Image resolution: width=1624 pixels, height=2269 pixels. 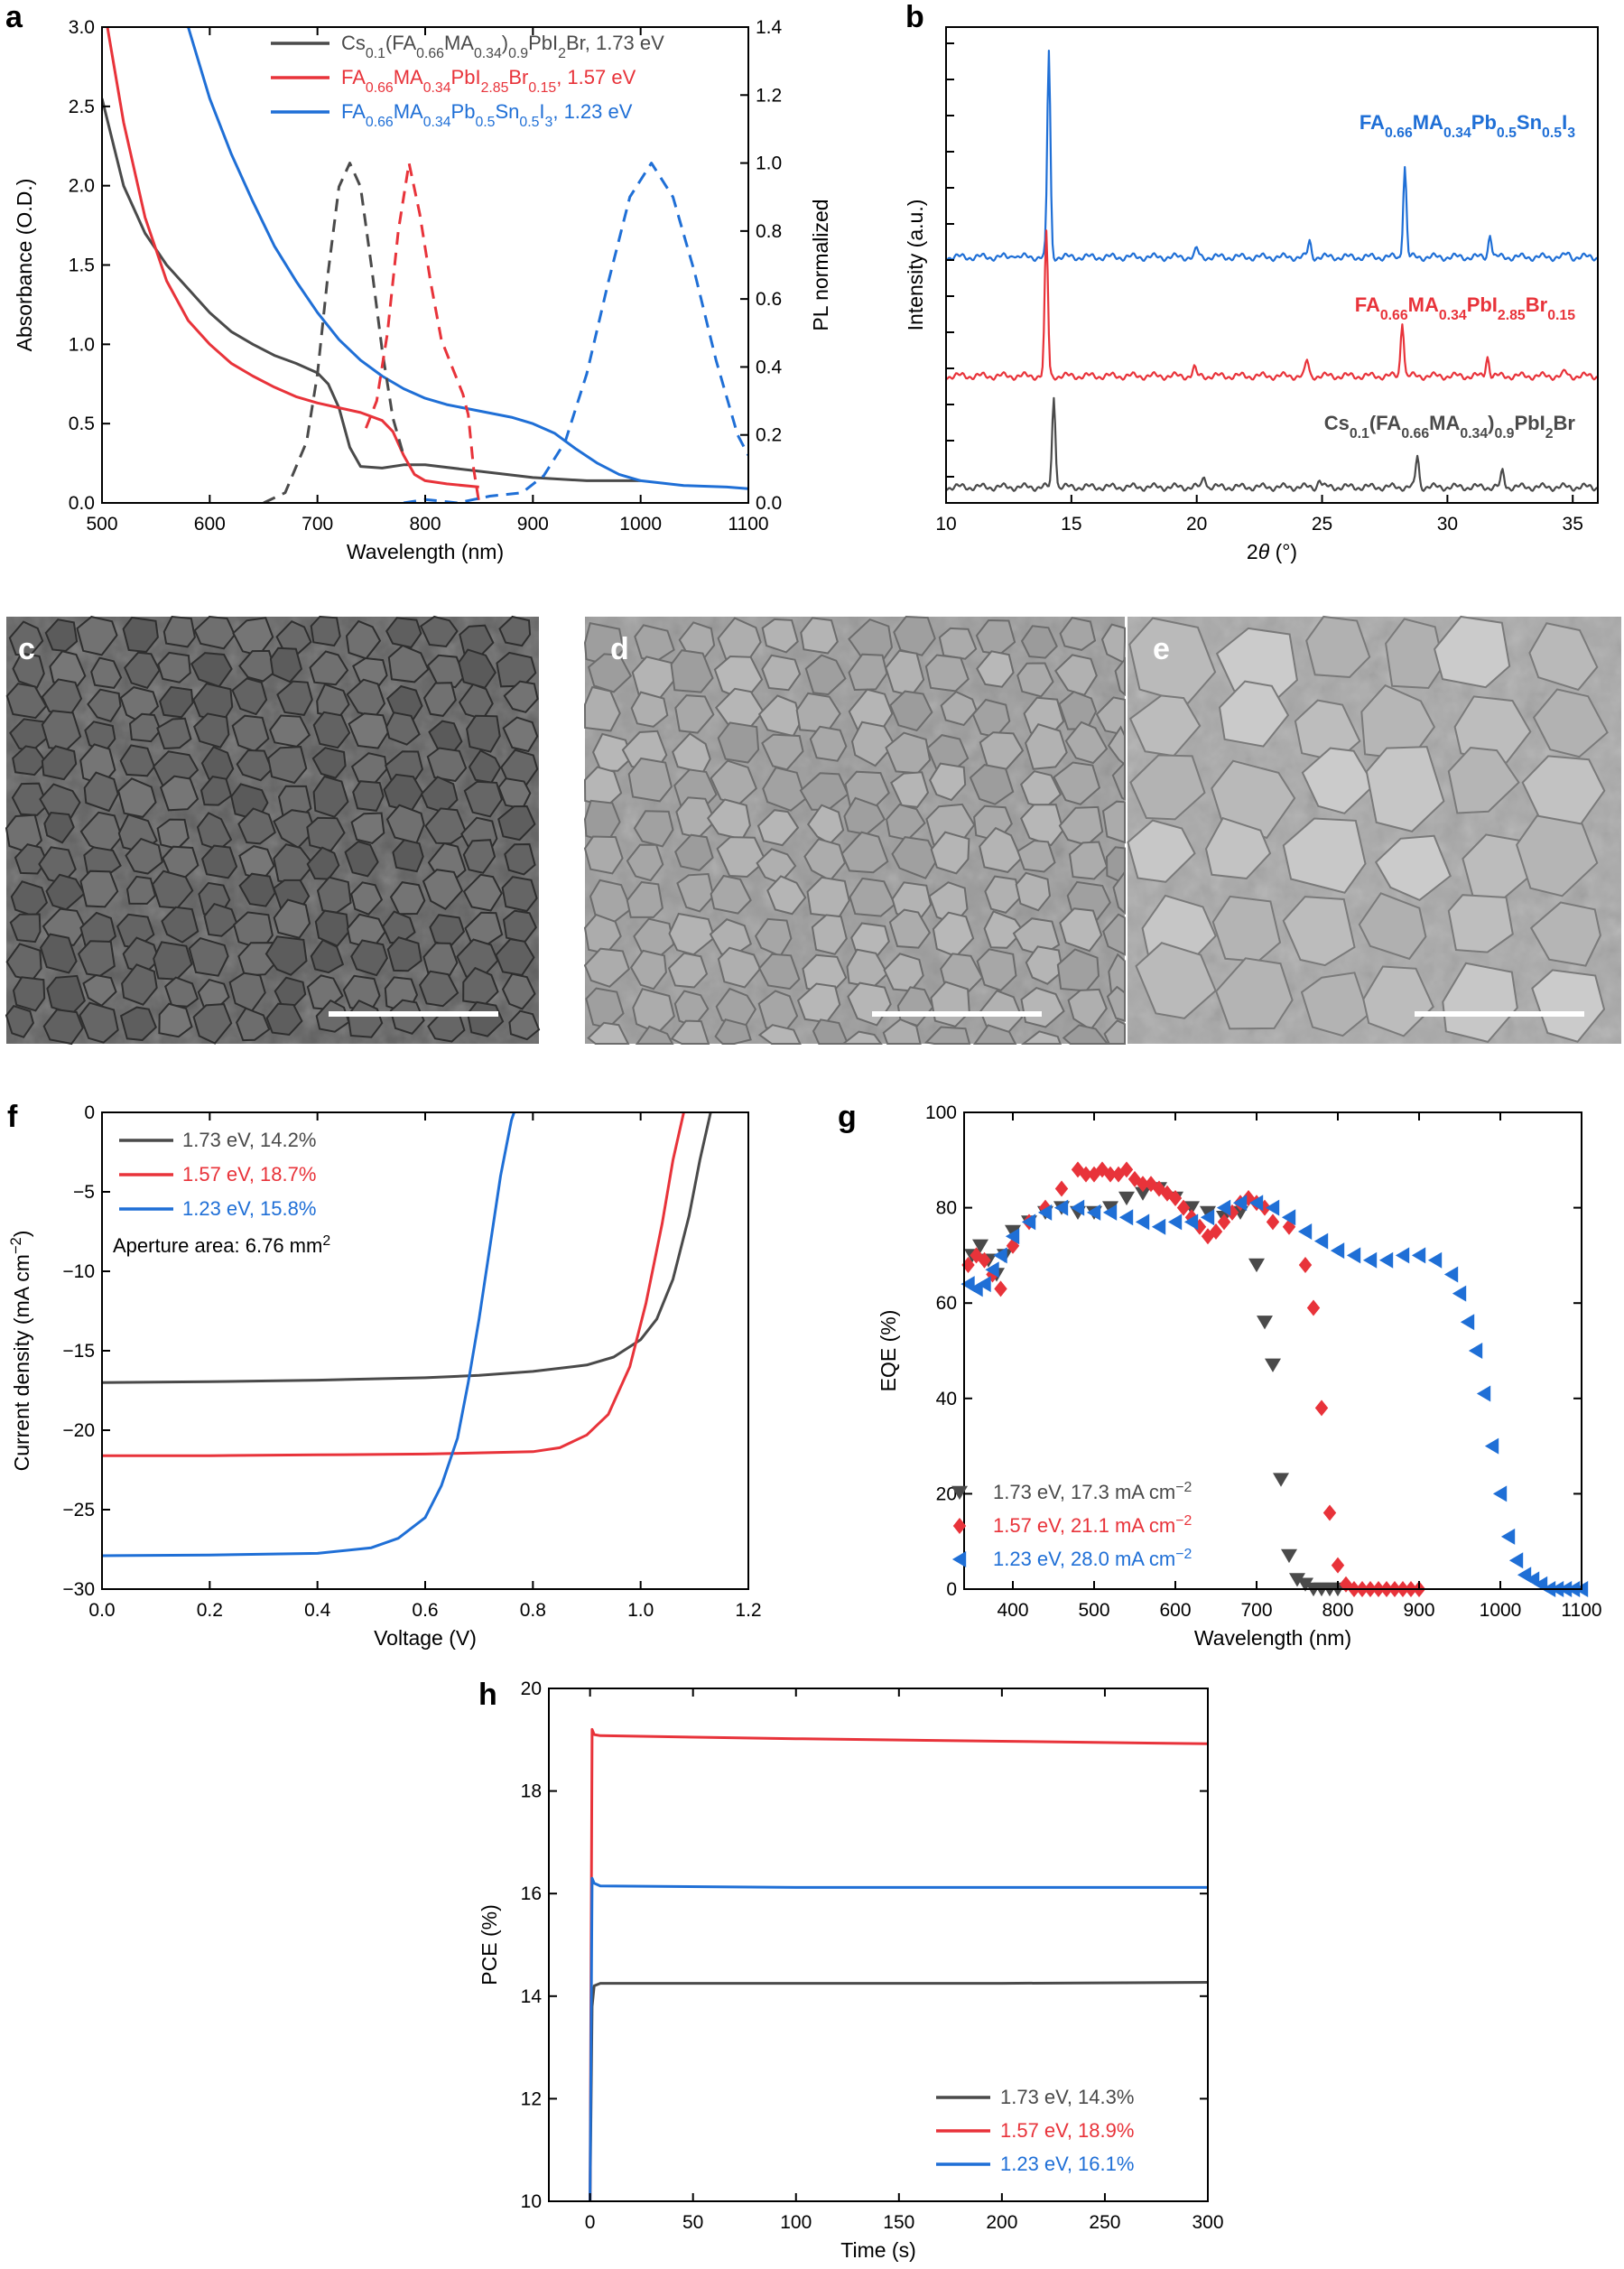 What do you see at coordinates (748, 1610) in the screenshot?
I see `f-x-tick-label: 1.2` at bounding box center [748, 1610].